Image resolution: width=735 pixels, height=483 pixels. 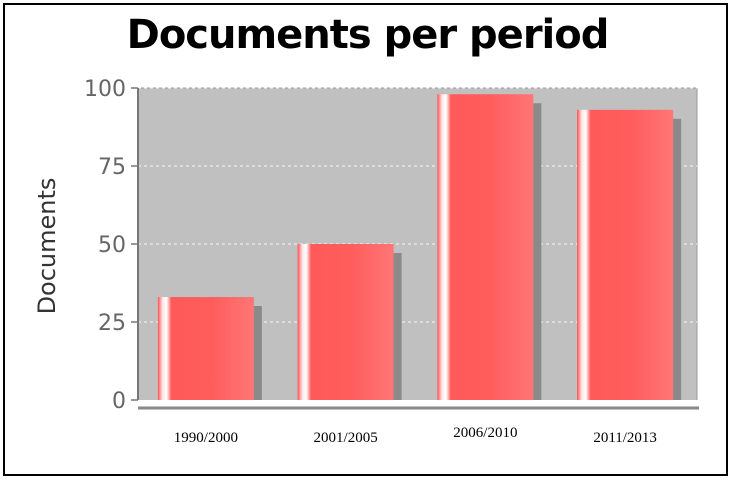 What do you see at coordinates (112, 323) in the screenshot?
I see `y-tick-label: 25` at bounding box center [112, 323].